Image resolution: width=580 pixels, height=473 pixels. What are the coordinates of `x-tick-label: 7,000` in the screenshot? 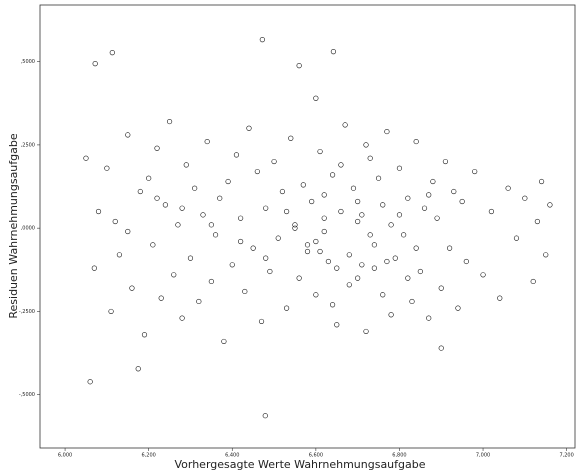 It's located at (483, 456).